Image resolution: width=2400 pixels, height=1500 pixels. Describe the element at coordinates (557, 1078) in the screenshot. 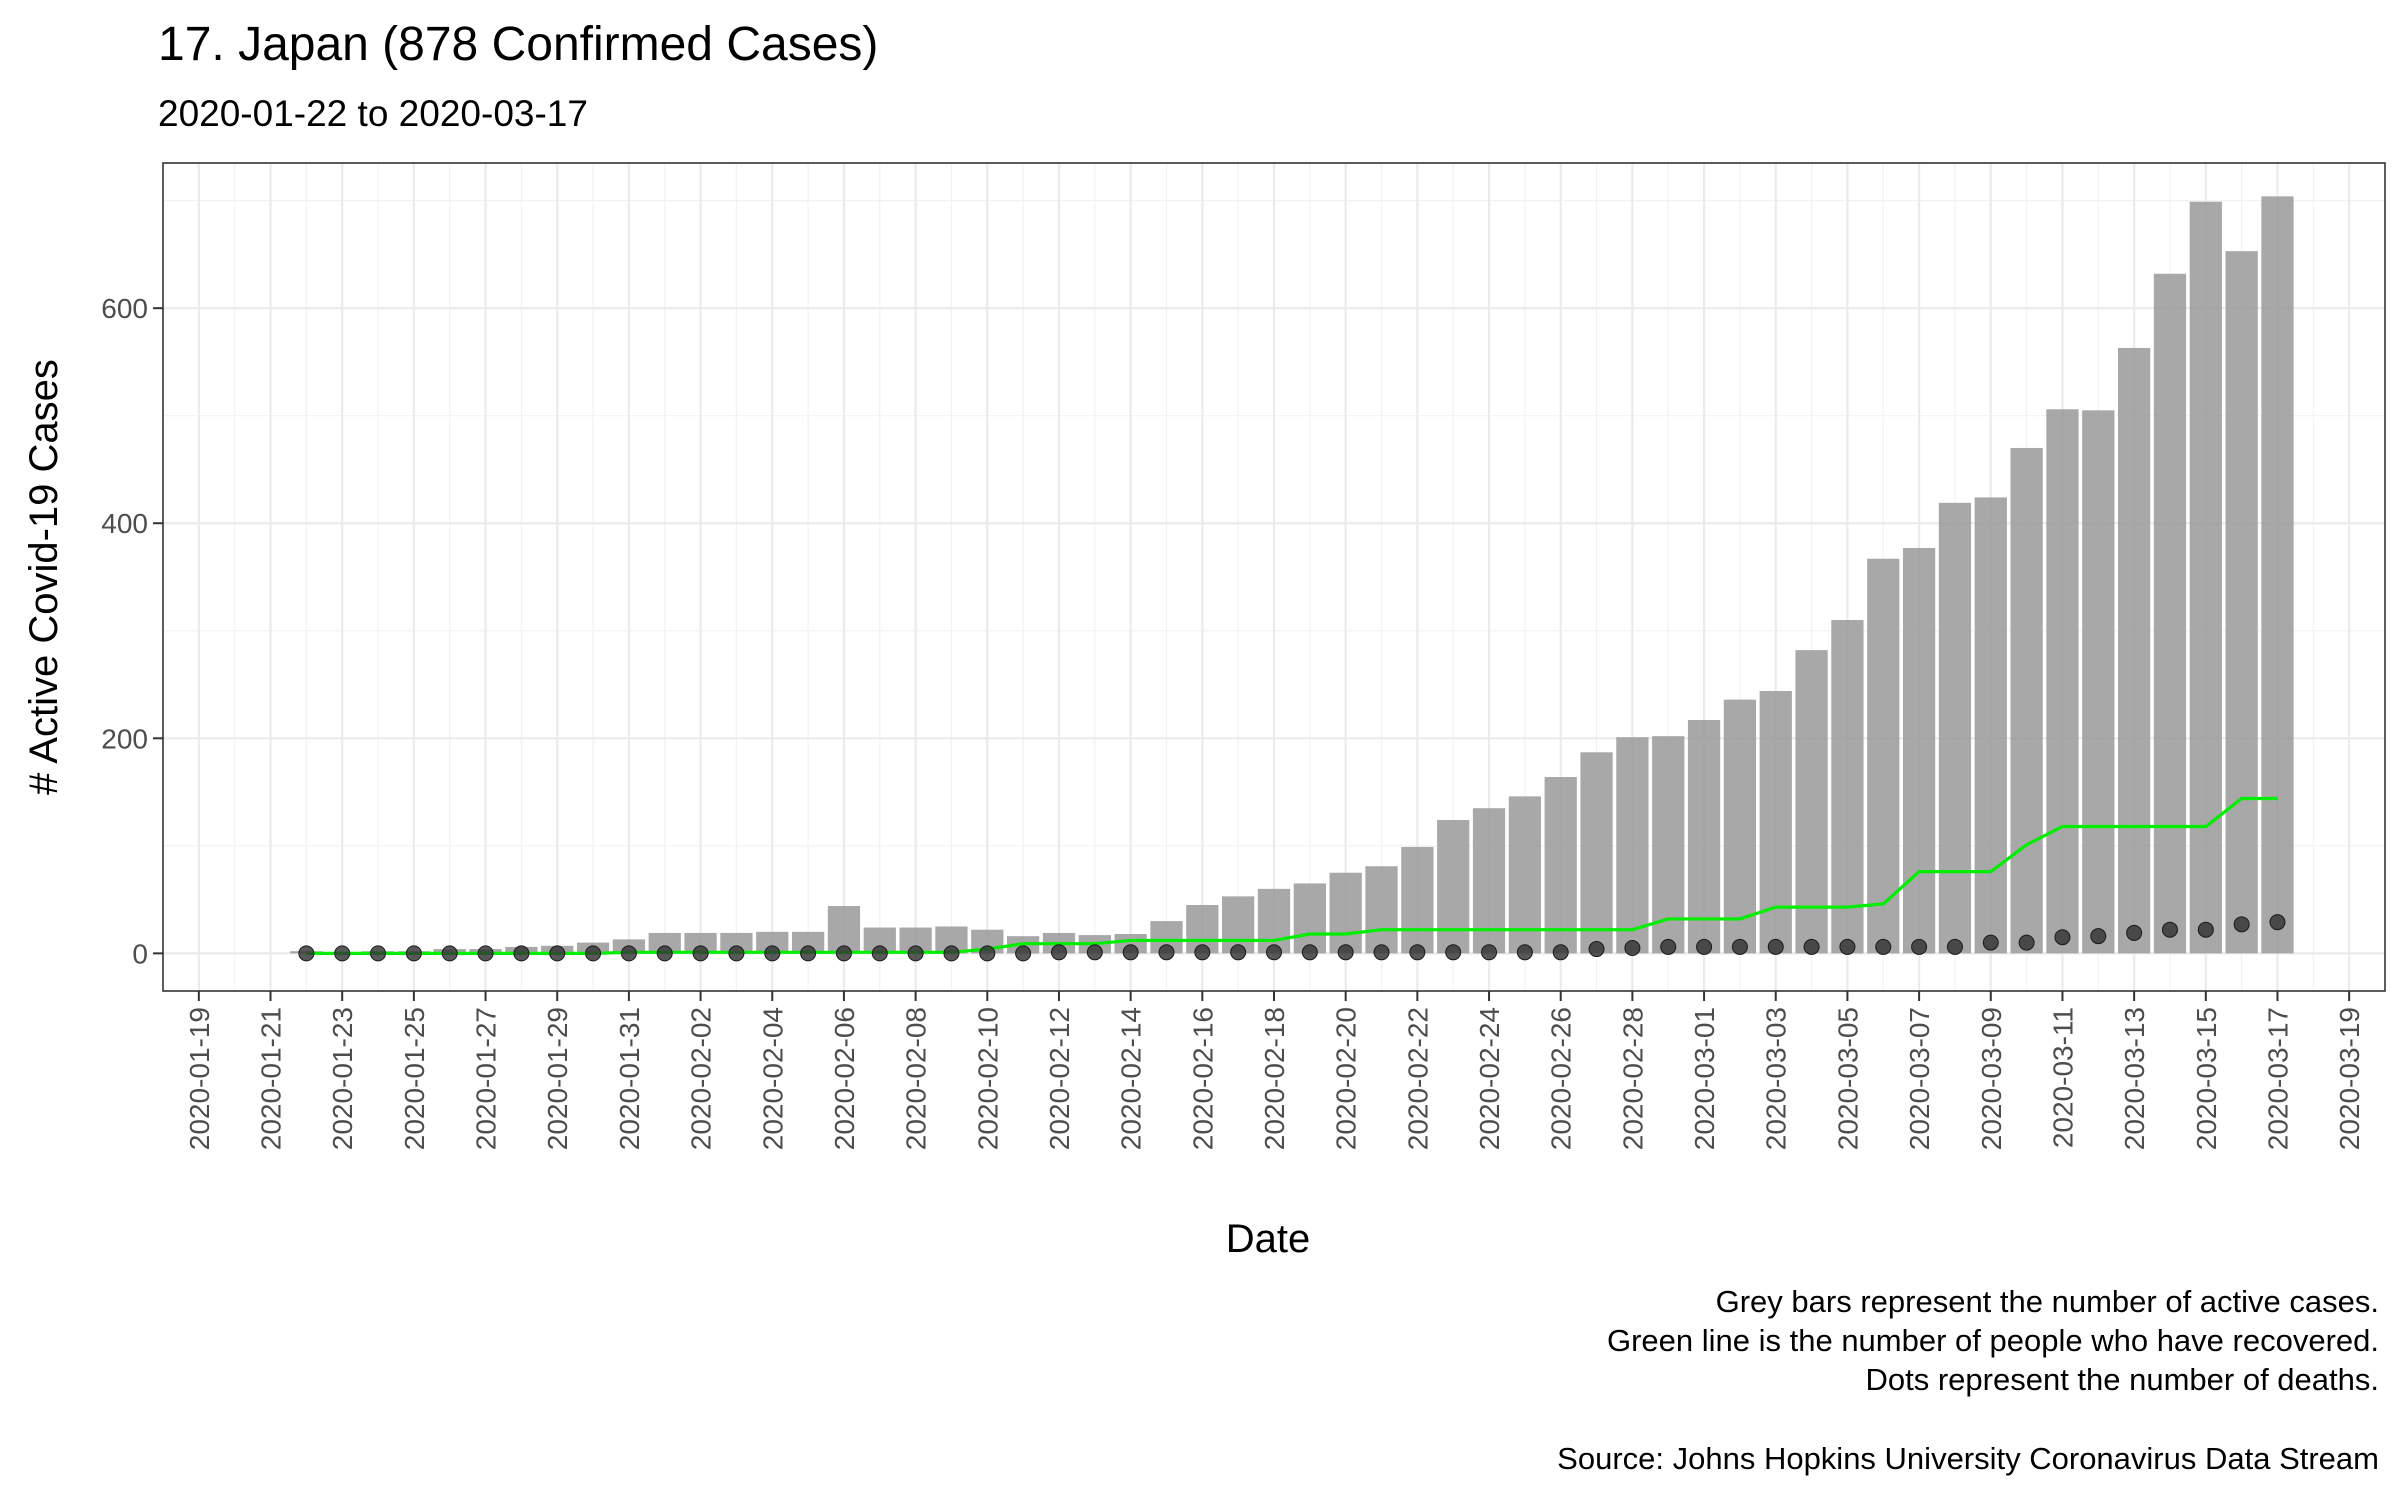

I see `x-tick-label: 2020-01-29` at that location.